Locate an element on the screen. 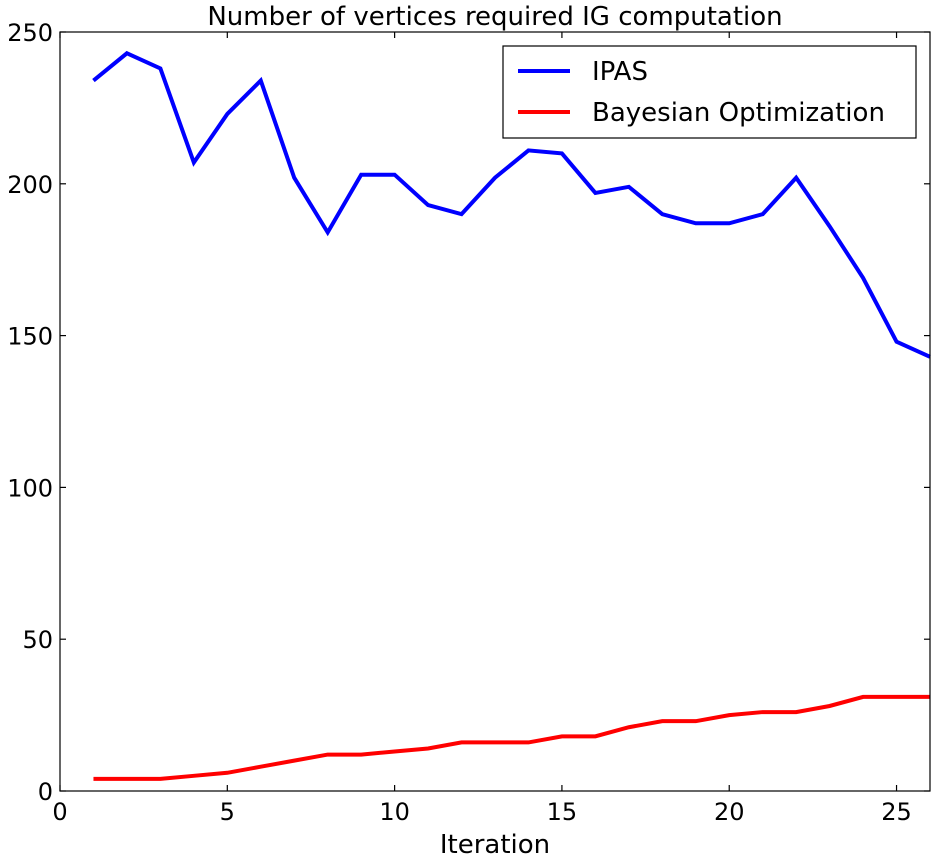  x-tick-label: 15 is located at coordinates (562, 812).